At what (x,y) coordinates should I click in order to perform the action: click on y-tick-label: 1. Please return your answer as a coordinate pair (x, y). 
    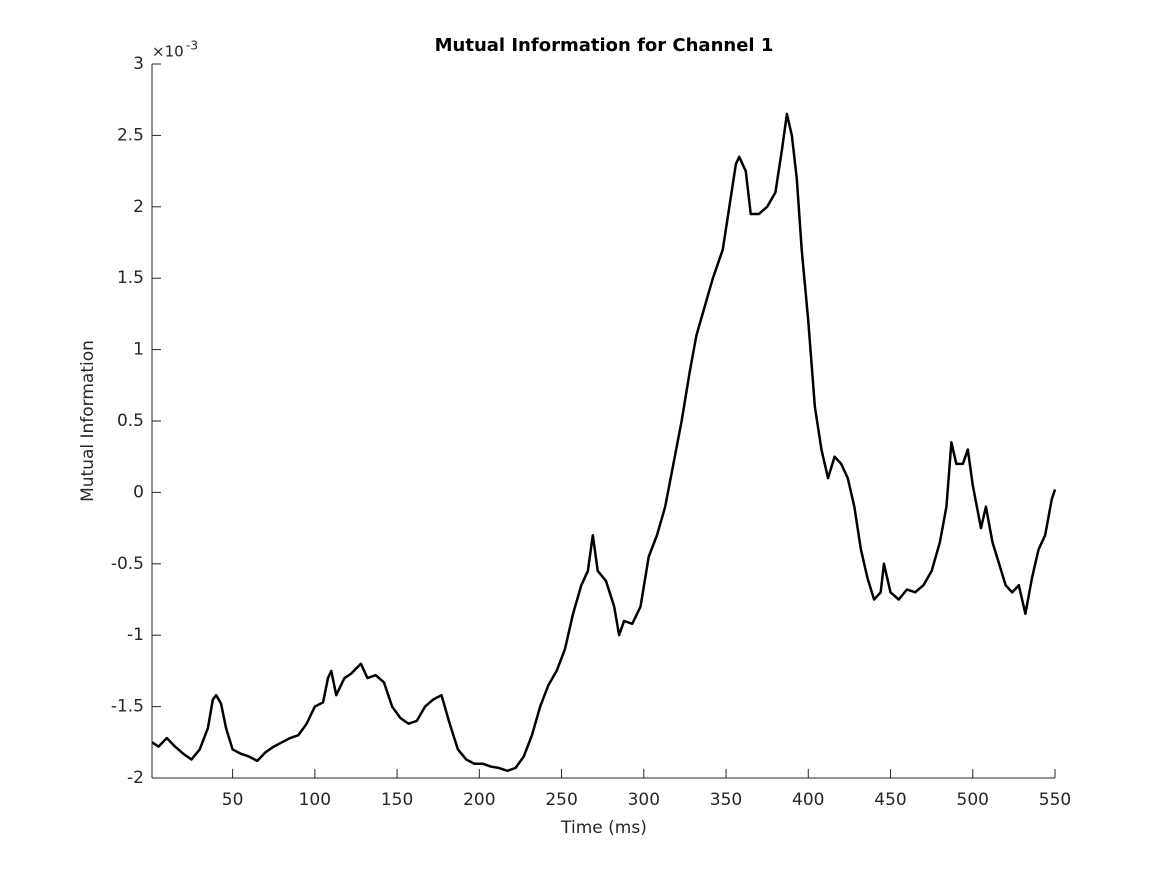
    Looking at the image, I should click on (138, 350).